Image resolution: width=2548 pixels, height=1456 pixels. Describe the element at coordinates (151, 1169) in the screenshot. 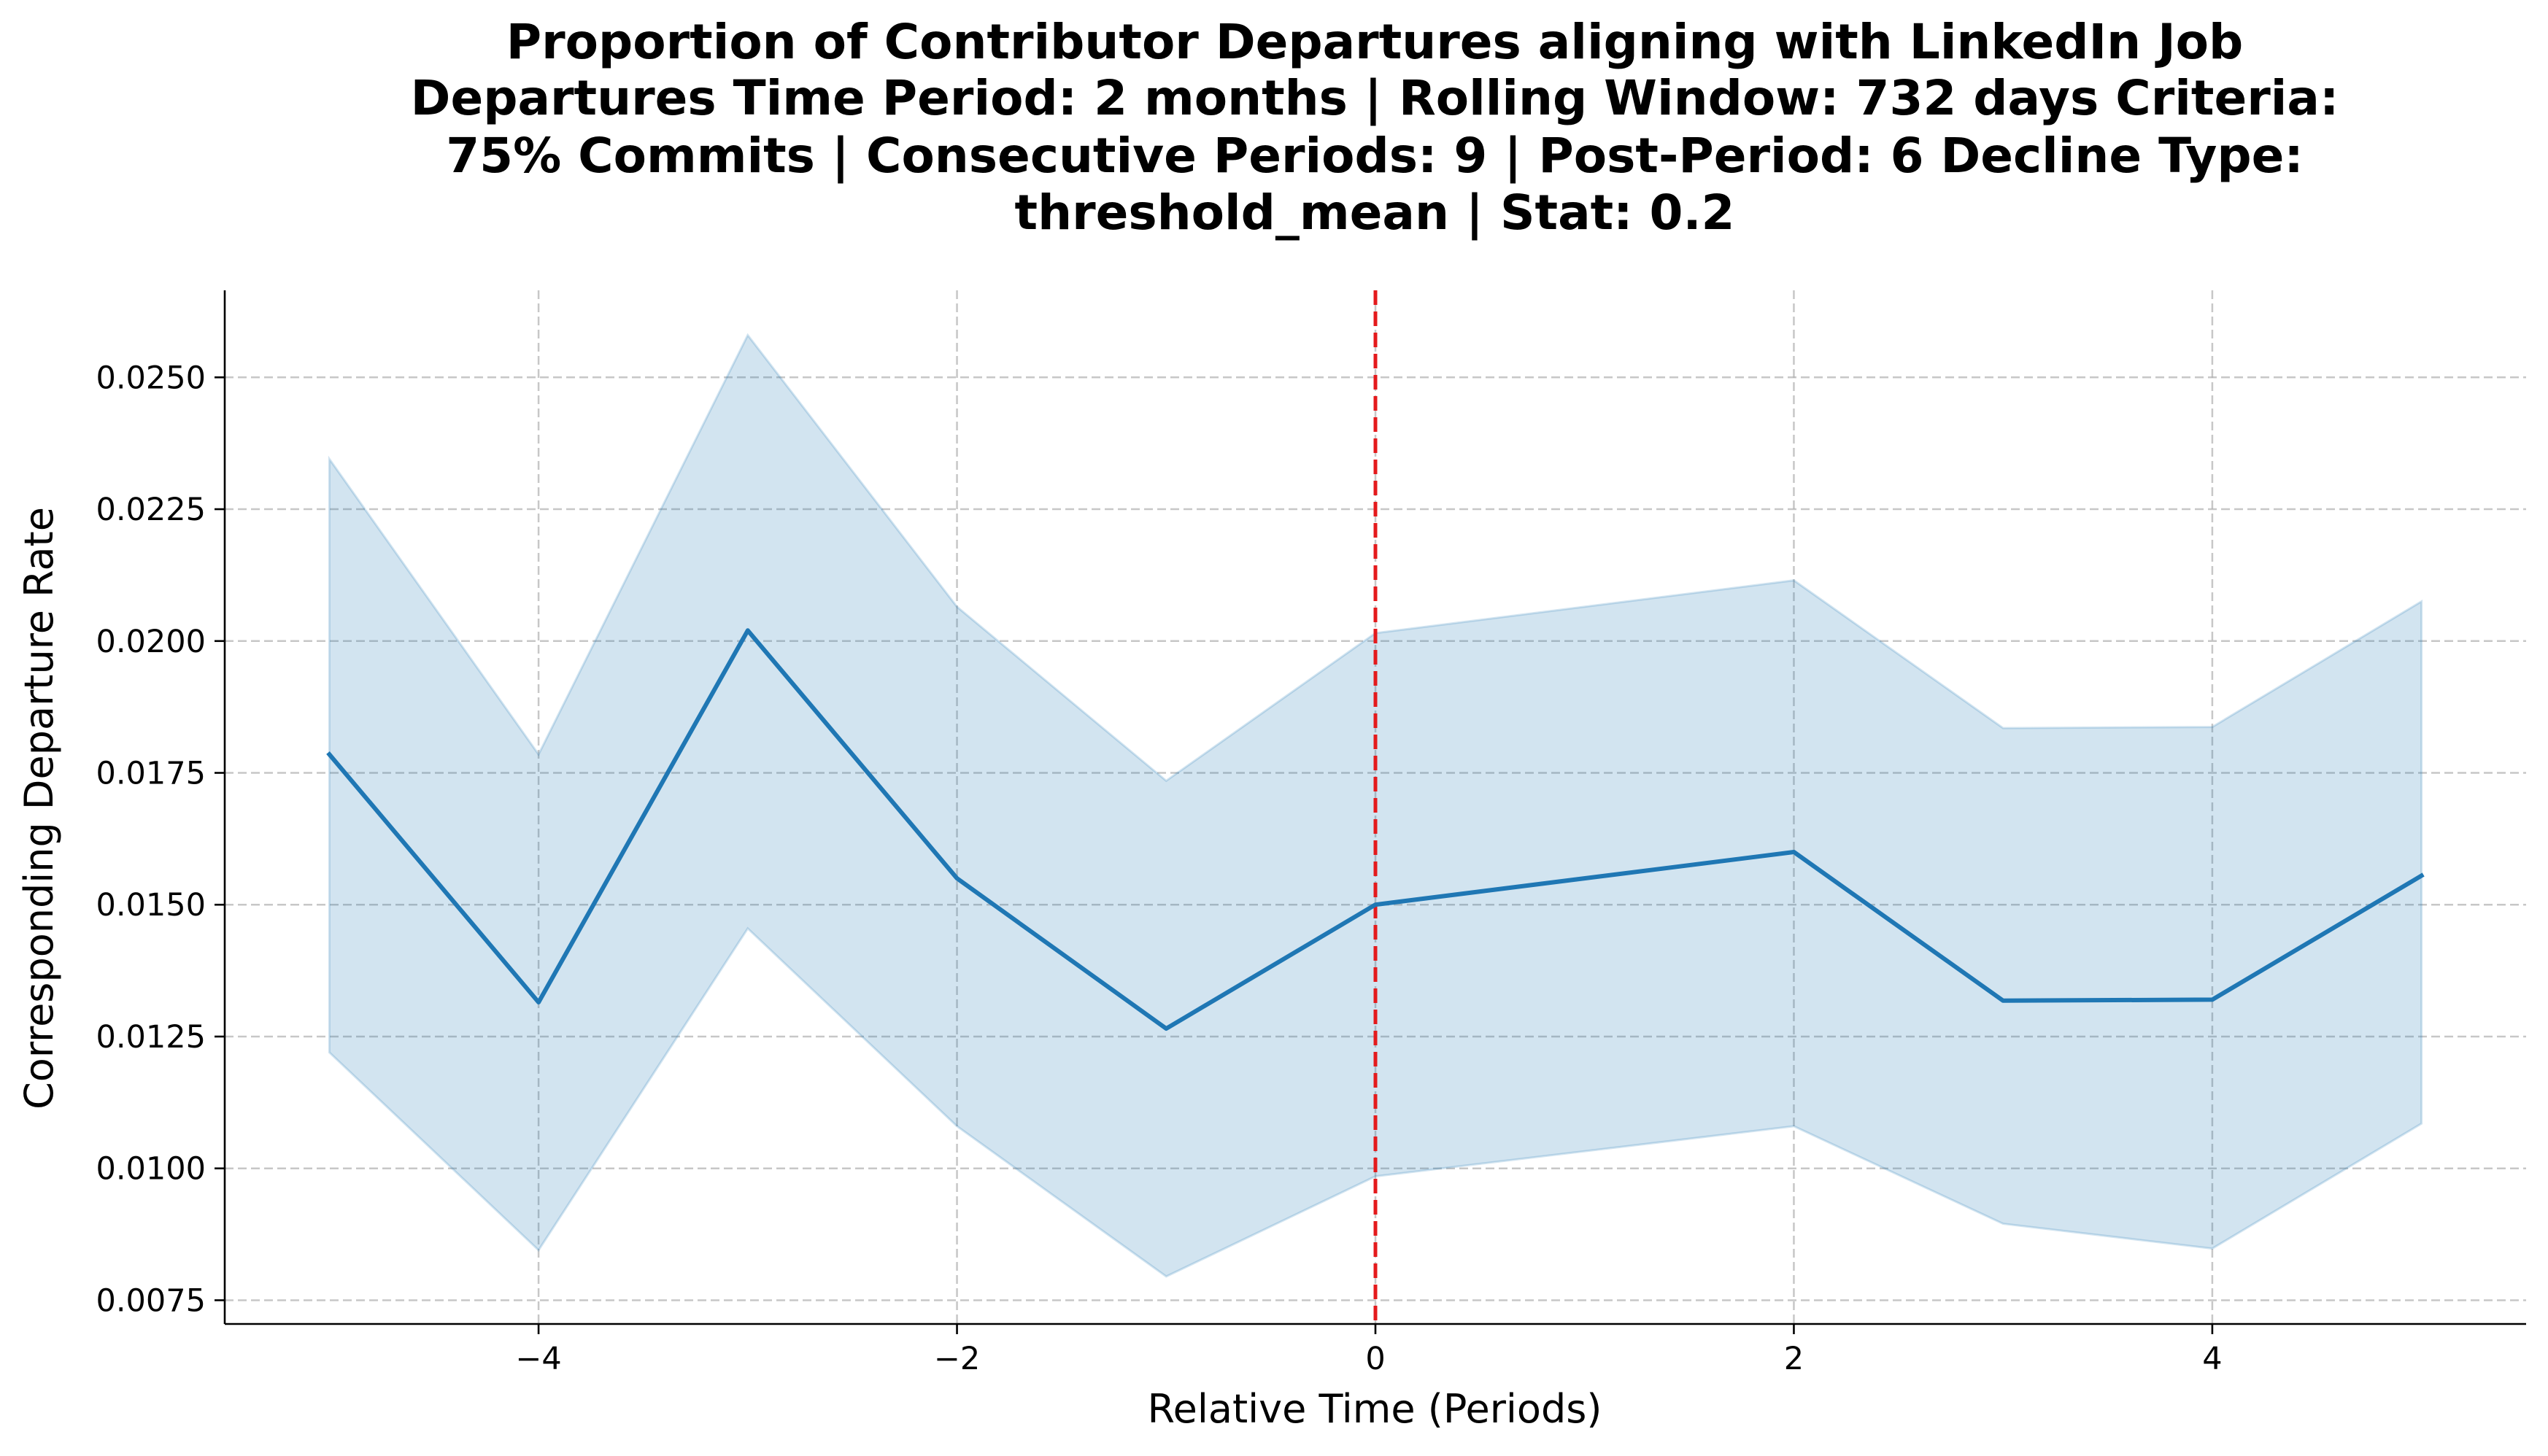

I see `y-tick-label-1: 0.0100` at that location.